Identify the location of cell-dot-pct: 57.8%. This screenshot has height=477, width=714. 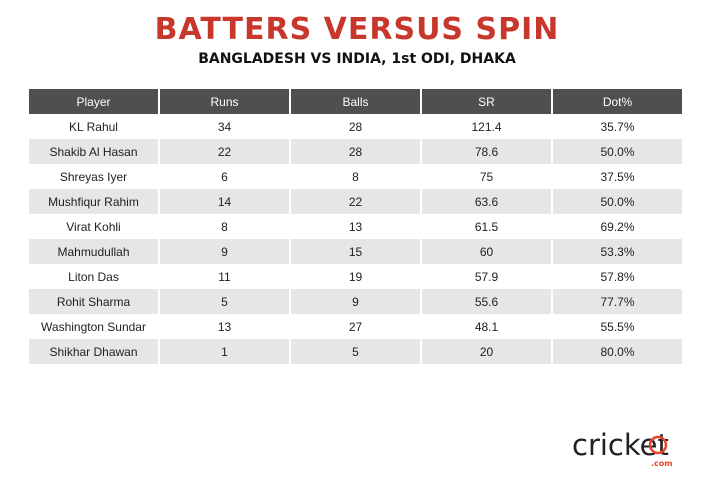
(617, 276).